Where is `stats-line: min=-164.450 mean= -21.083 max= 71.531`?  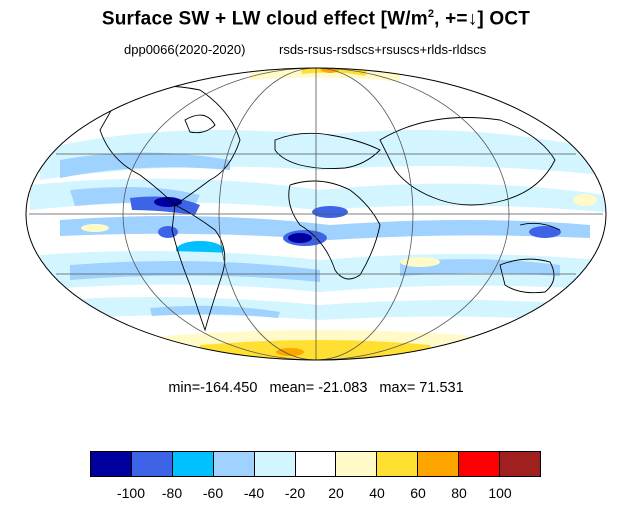
stats-line: min=-164.450 mean= -21.083 max= 71.531 is located at coordinates (316, 388).